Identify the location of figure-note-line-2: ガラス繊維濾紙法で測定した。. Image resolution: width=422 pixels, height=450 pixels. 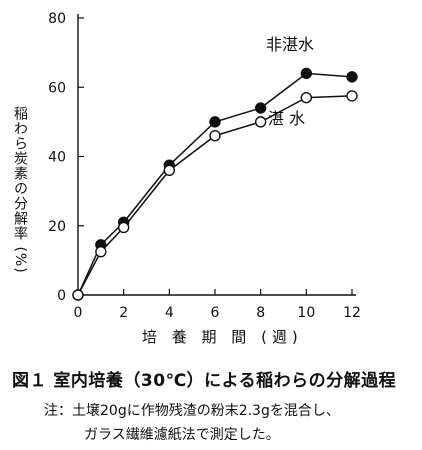
(182, 435).